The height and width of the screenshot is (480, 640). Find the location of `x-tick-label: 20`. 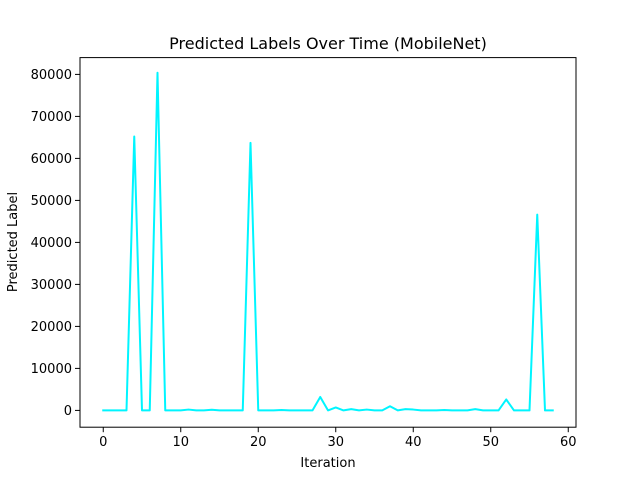

x-tick-label: 20 is located at coordinates (258, 442).